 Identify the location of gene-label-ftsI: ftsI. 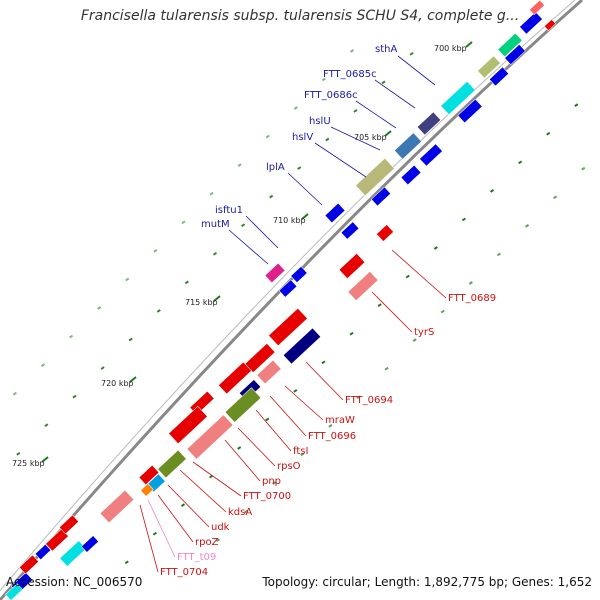
(300, 451).